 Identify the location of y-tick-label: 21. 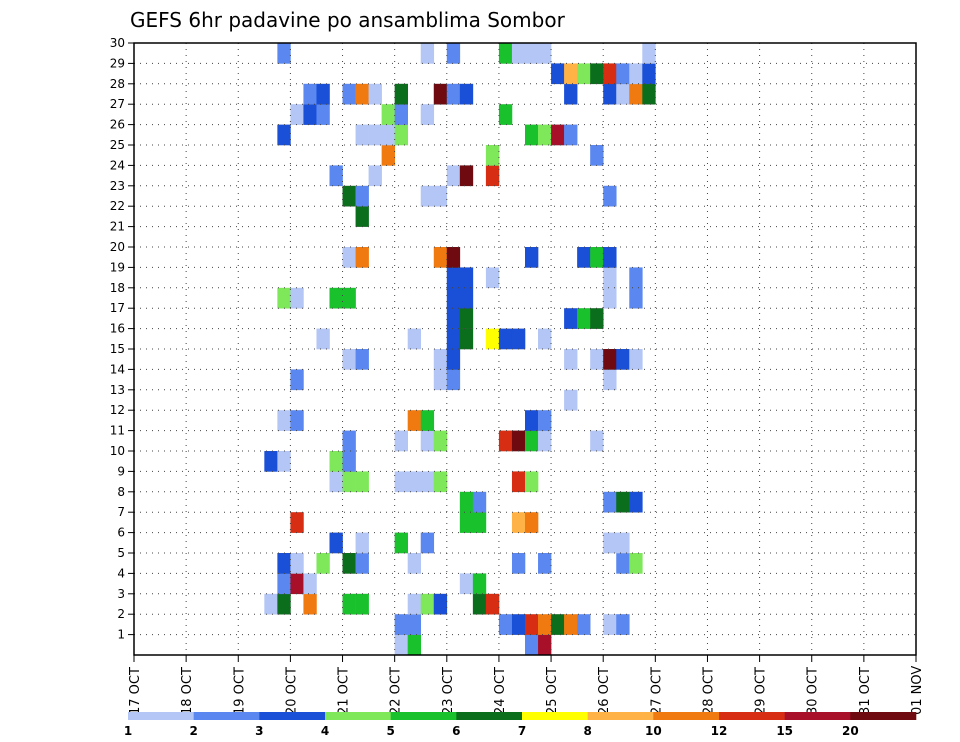
(117, 227).